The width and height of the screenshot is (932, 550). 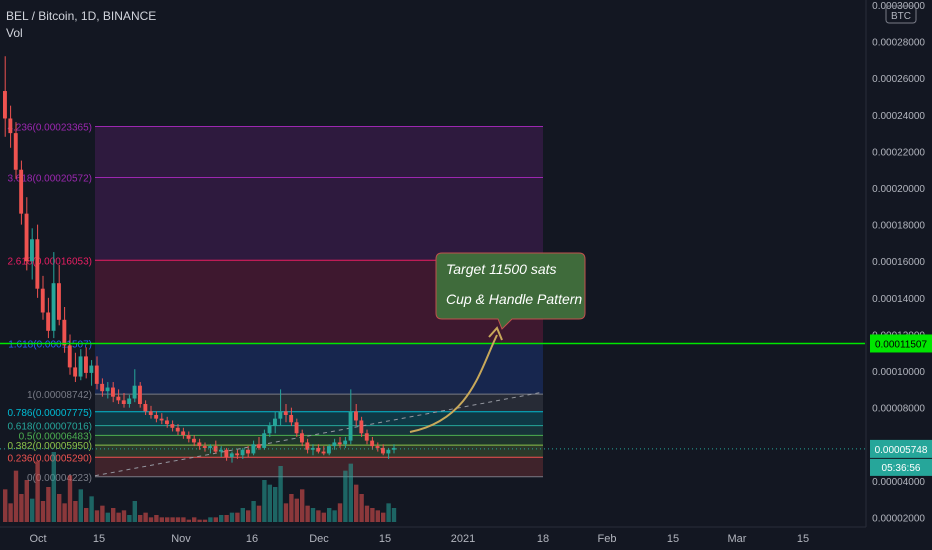 I want to click on y-tick-label: 0.00014000, so click(x=898, y=299).